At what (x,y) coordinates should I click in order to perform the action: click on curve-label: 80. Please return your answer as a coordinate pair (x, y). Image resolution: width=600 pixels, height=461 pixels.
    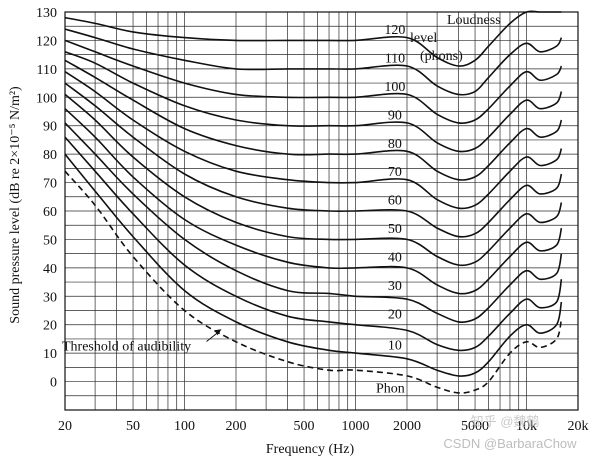
    Looking at the image, I should click on (395, 144).